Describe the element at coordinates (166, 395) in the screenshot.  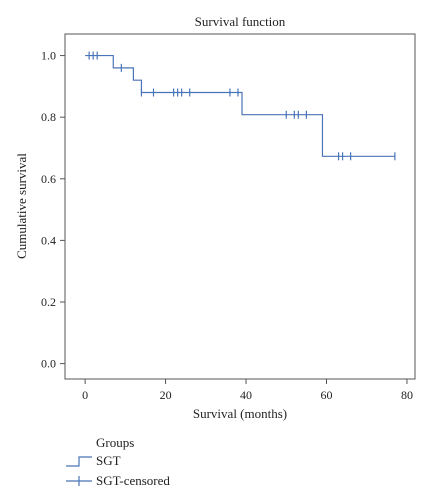
I see `x-tick-label: 20` at that location.